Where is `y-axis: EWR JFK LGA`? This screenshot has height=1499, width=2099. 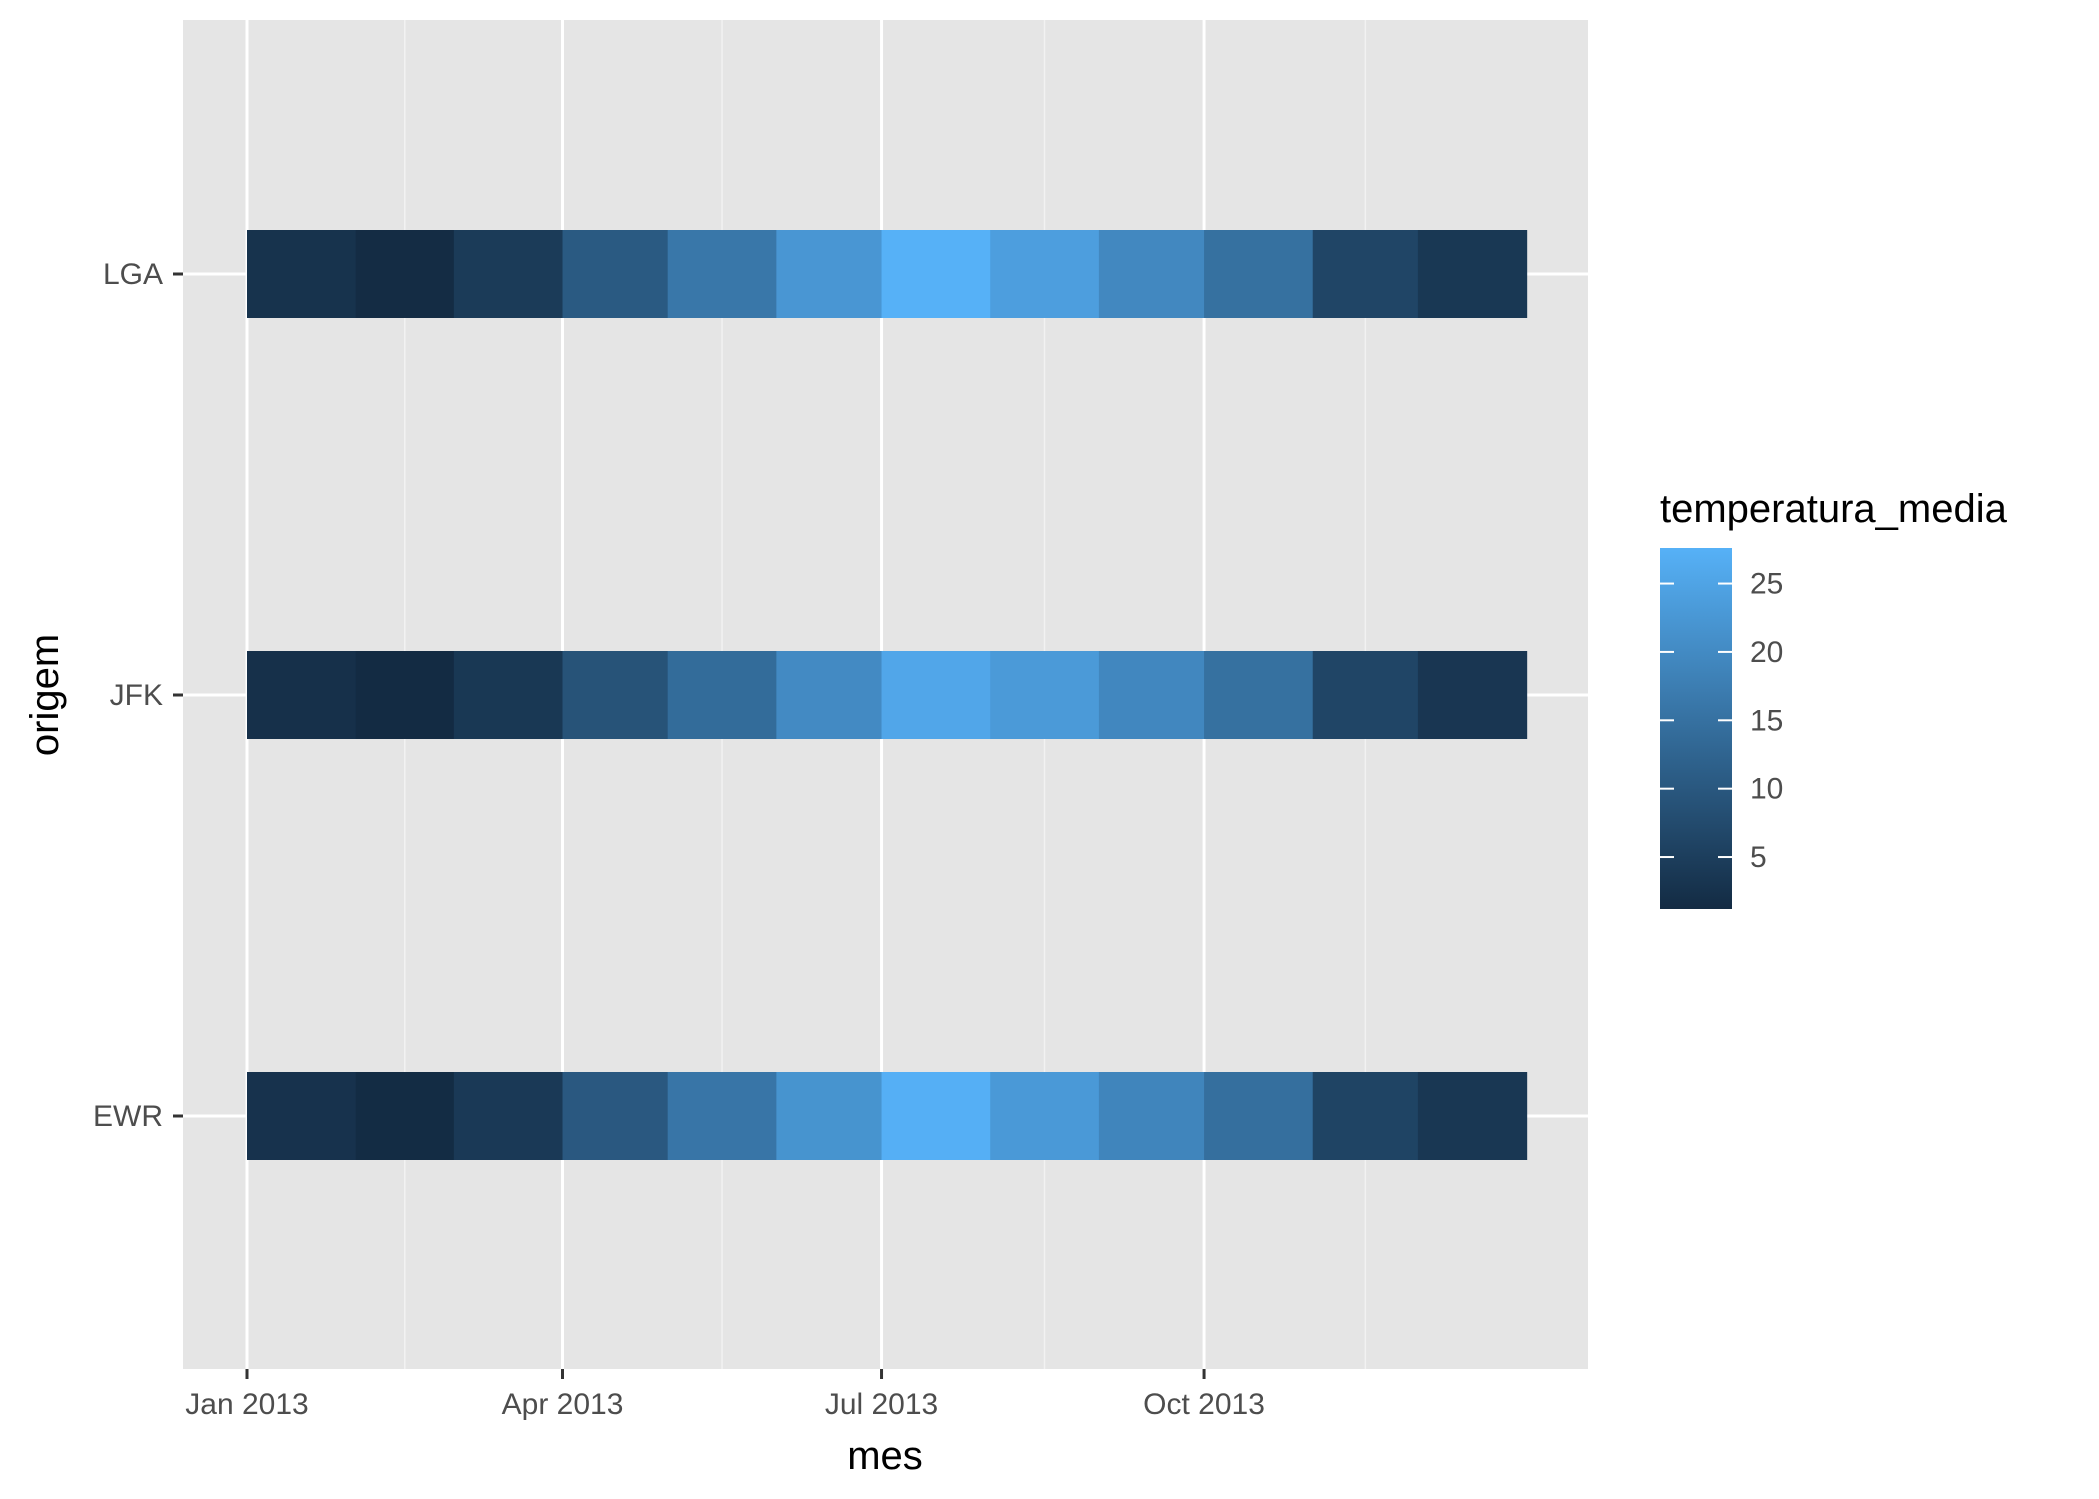 y-axis: EWR JFK LGA is located at coordinates (138, 695).